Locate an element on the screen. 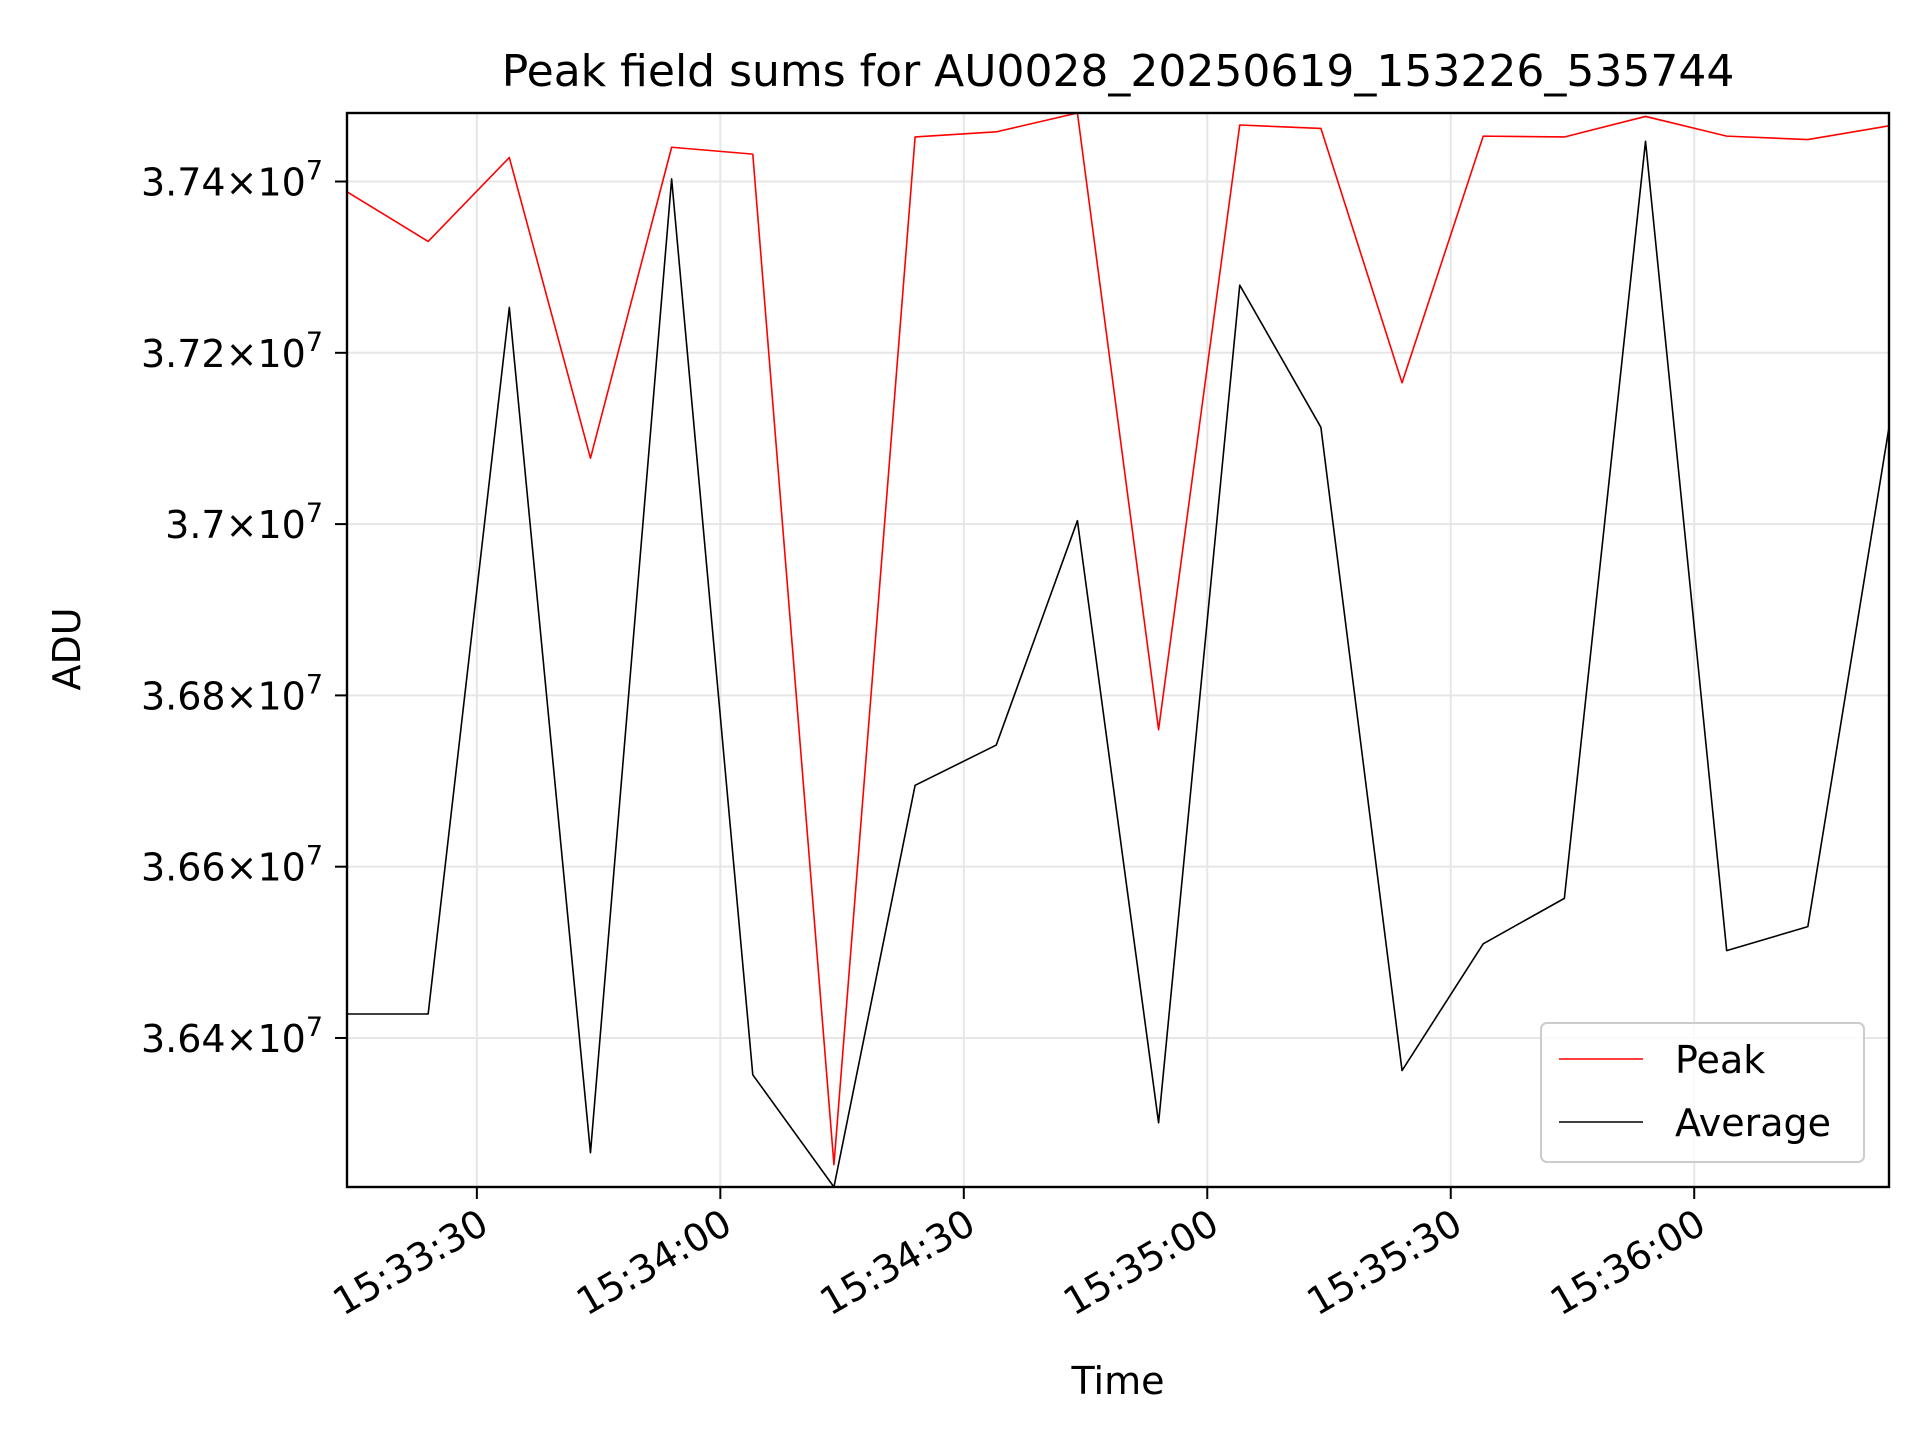 Image resolution: width=1920 pixels, height=1440 pixels. y-axis-label: ADU is located at coordinates (67, 648).